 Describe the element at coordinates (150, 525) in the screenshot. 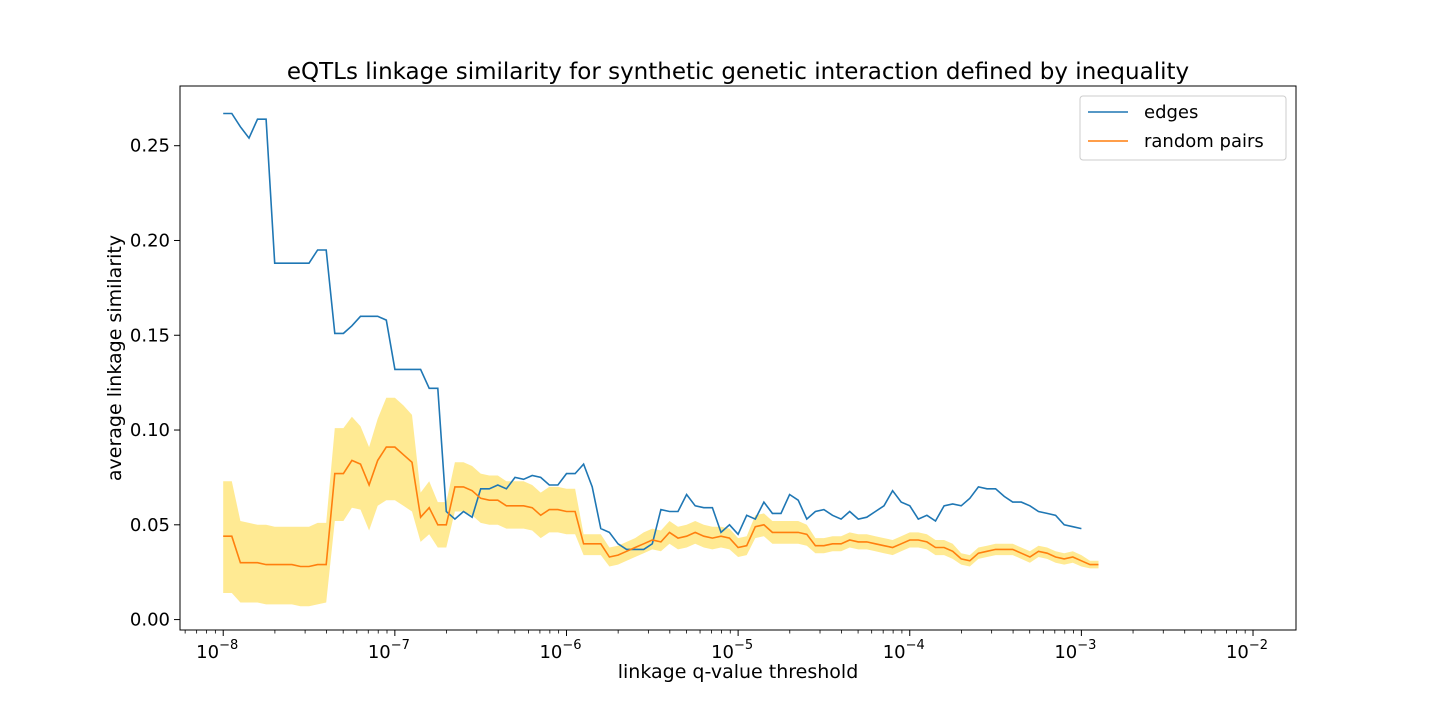

I see `y-tick-label: 0.05` at that location.